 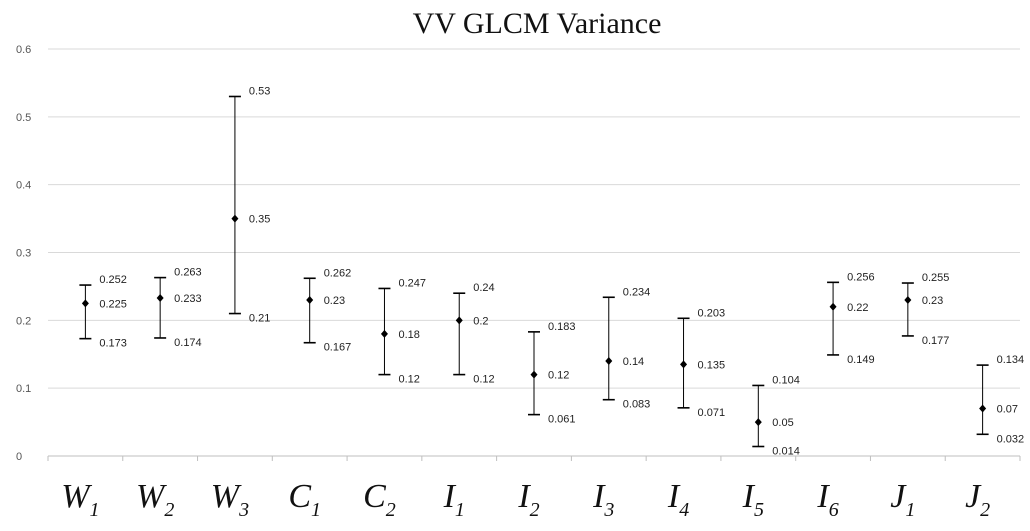 I want to click on high-value-label: 0.247, so click(x=412, y=283).